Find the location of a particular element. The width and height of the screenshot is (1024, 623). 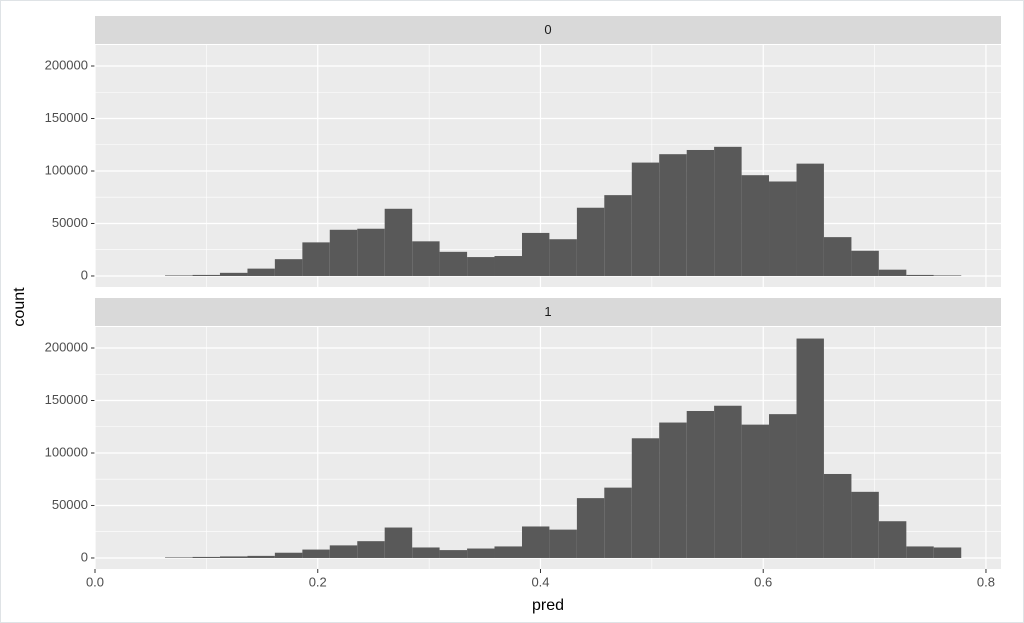

x-tick-label: 0.6 is located at coordinates (763, 581).